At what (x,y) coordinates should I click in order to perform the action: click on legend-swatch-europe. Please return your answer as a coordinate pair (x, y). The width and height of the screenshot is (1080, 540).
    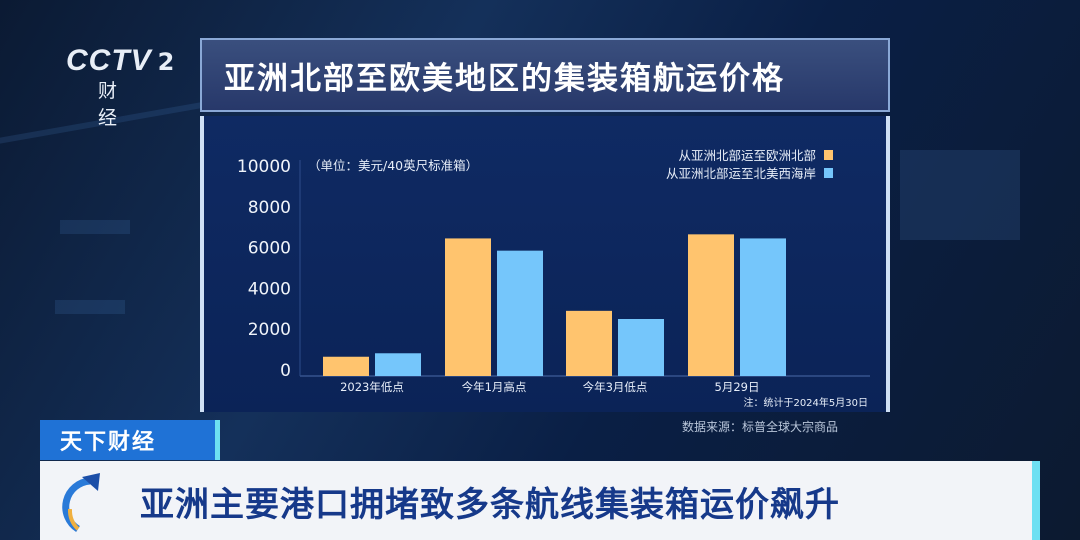
    Looking at the image, I should click on (828, 155).